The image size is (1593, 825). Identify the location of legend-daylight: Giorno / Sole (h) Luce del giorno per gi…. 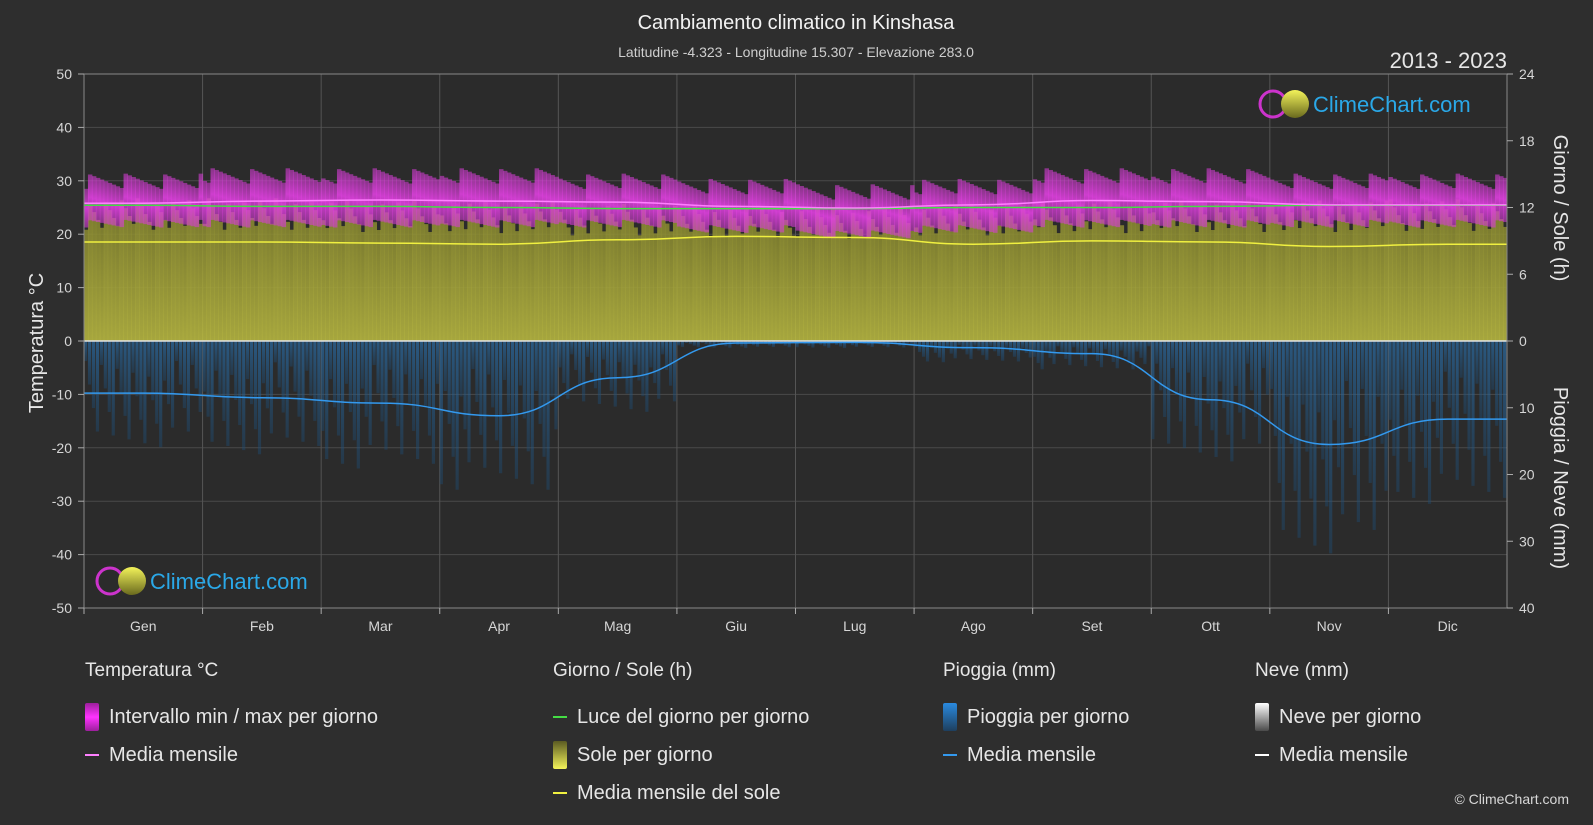
(681, 736).